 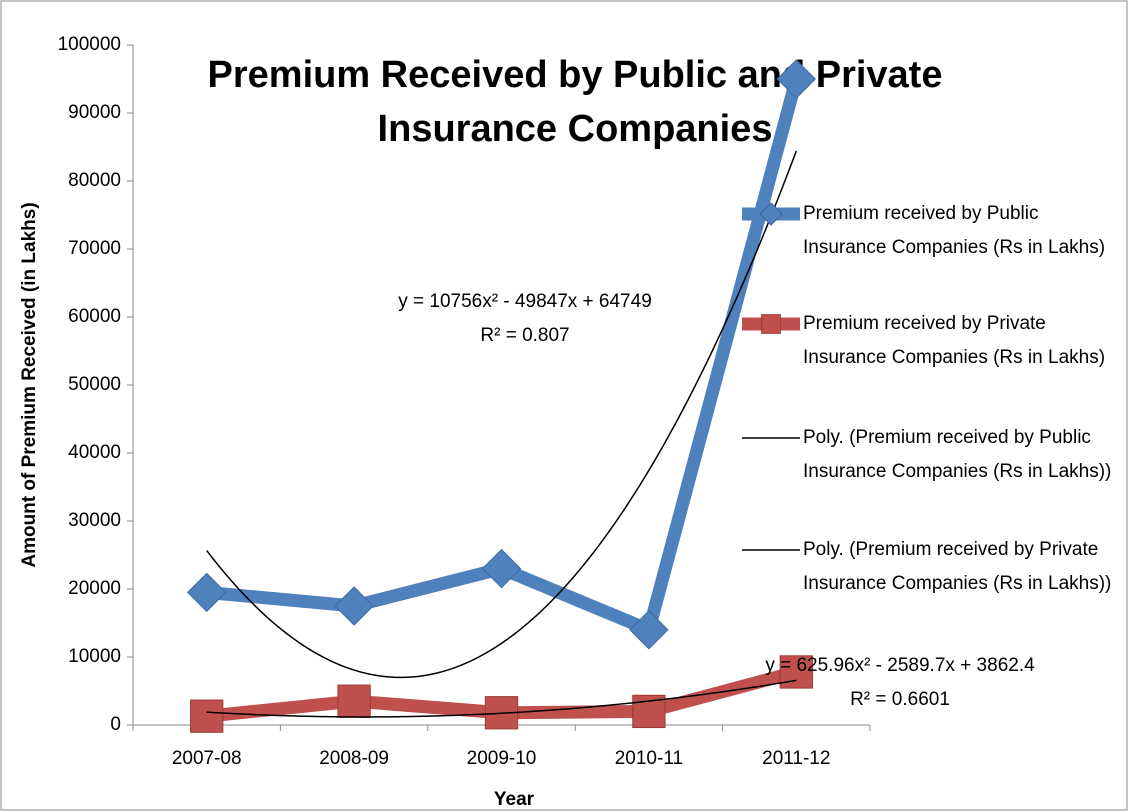 I want to click on trendline-equation: y = 625.96x² - 2589.7x + 3862.4, so click(x=900, y=665).